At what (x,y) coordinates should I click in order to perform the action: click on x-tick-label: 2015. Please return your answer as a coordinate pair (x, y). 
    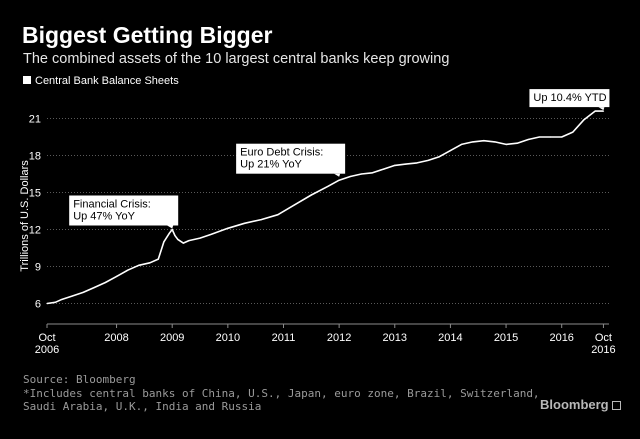
    Looking at the image, I should click on (506, 338).